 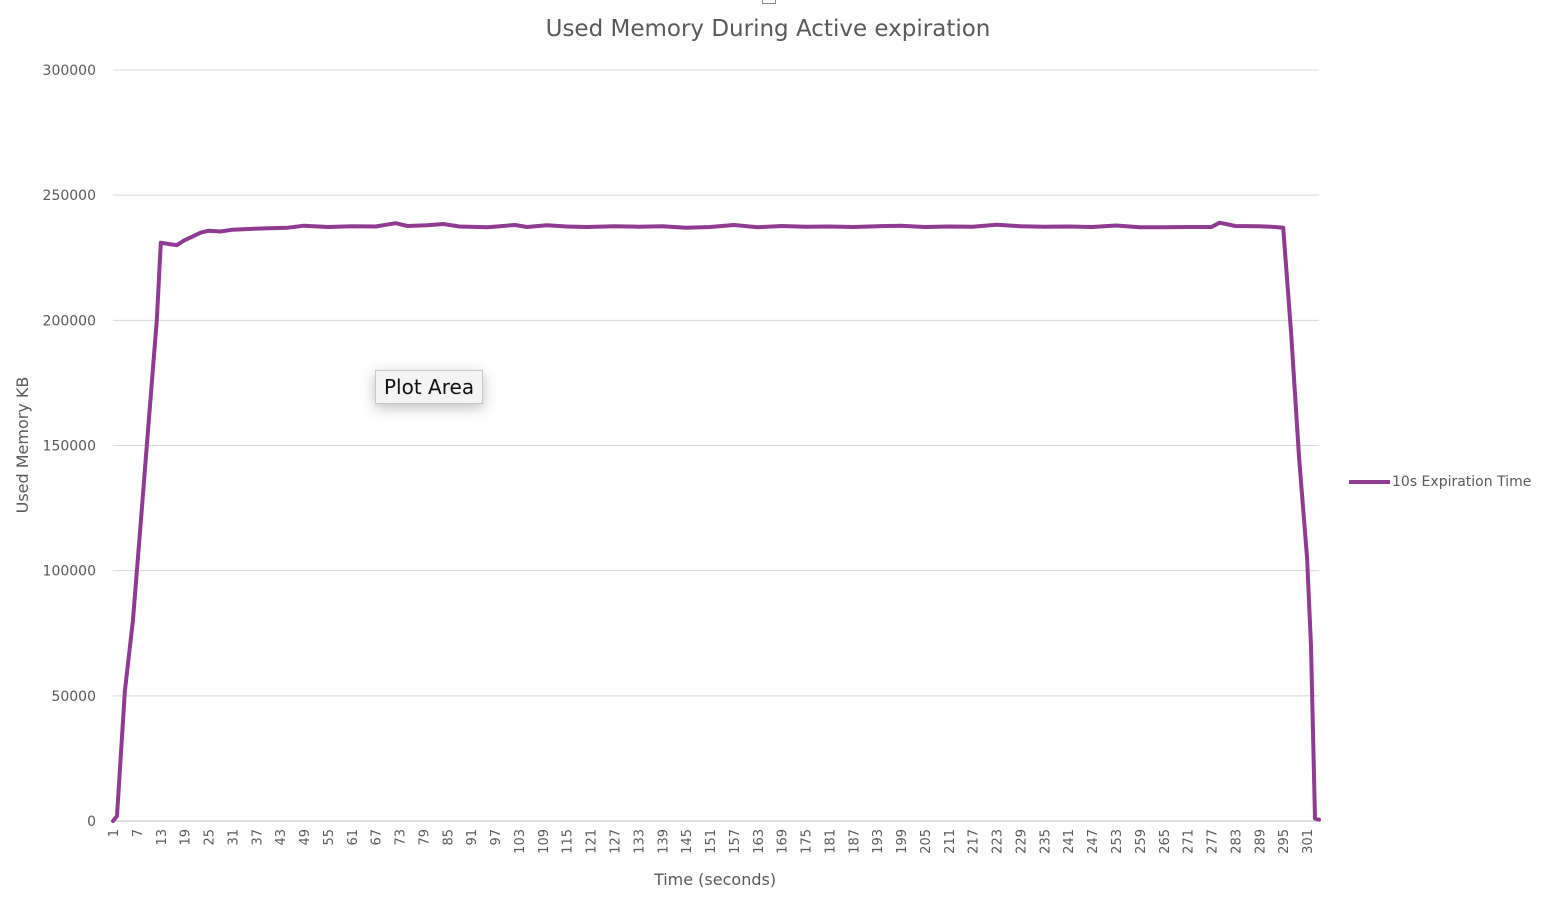 What do you see at coordinates (807, 841) in the screenshot?
I see `x-tick-label: 175` at bounding box center [807, 841].